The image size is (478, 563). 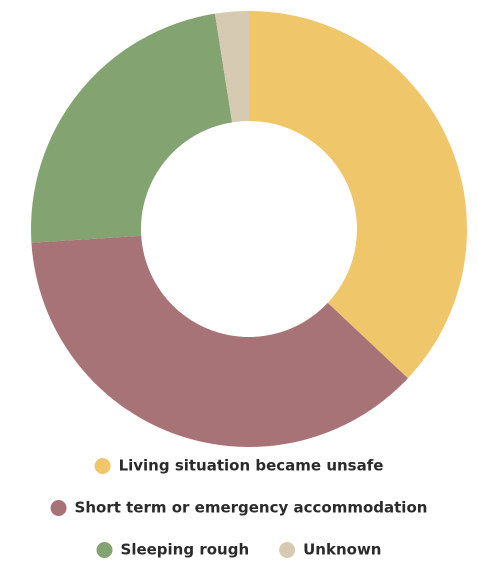 I want to click on donut-slice, so click(x=231, y=67).